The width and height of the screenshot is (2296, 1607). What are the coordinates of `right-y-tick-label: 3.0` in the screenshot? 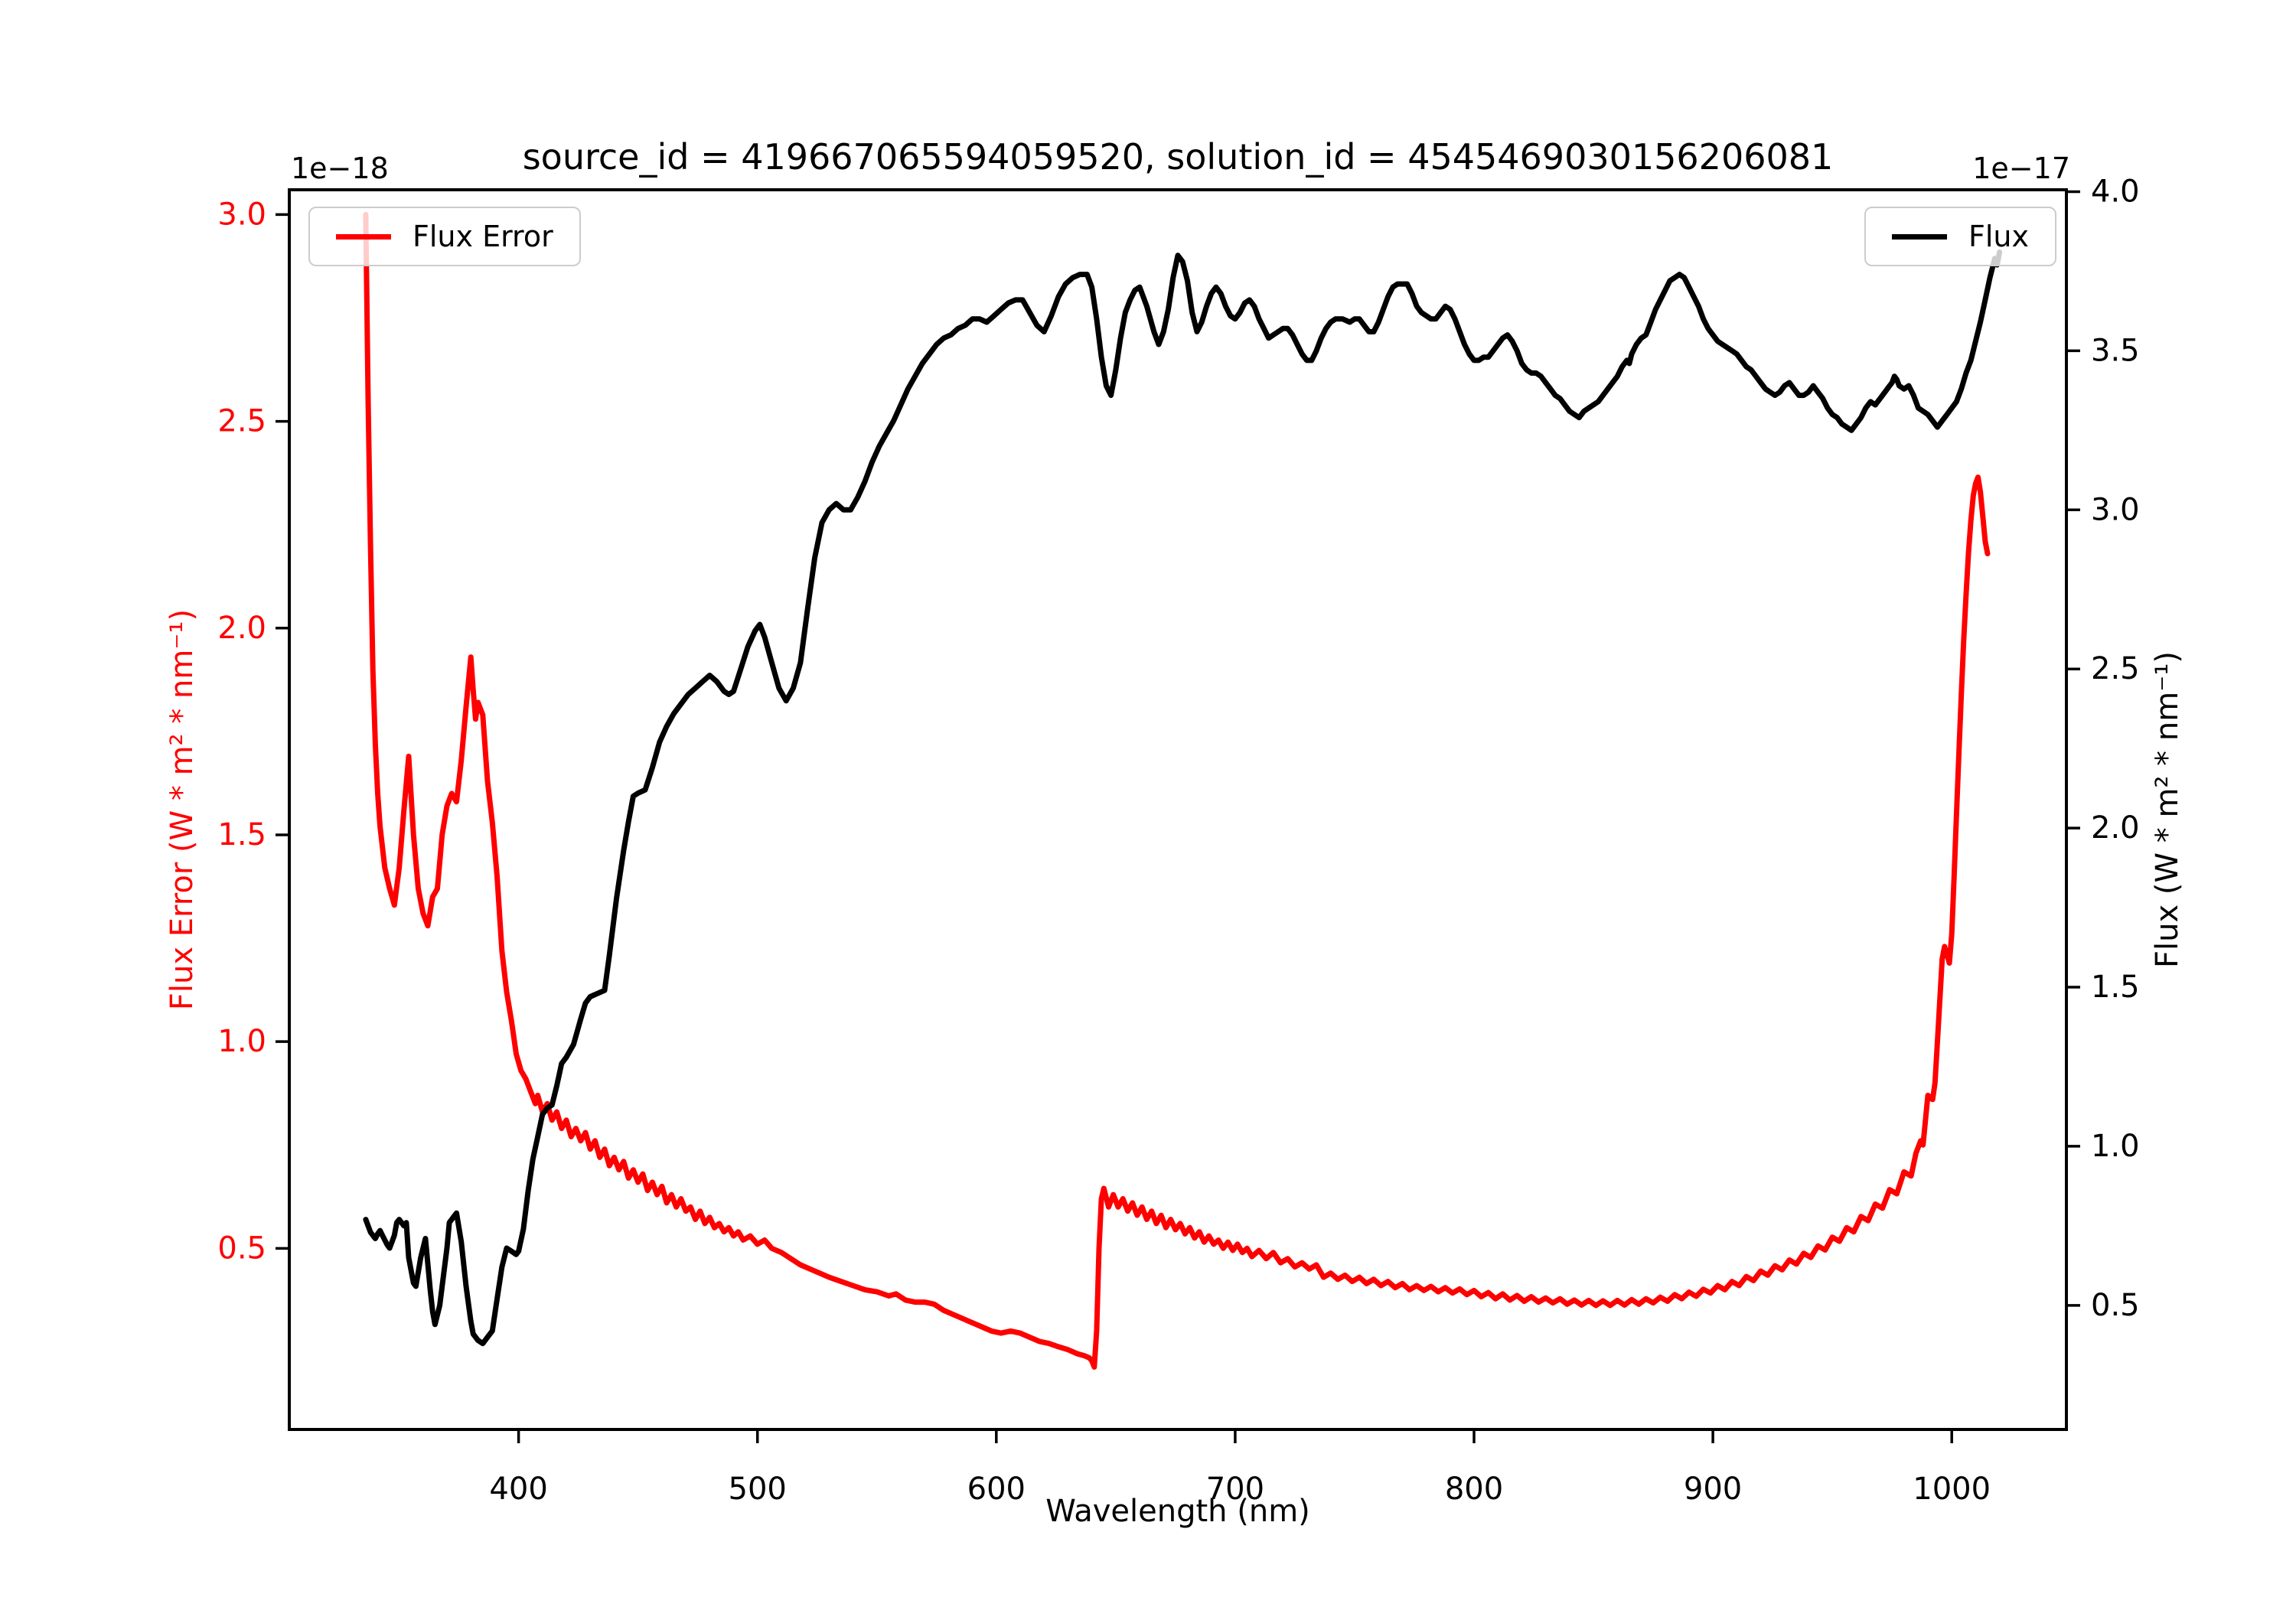 It's located at (2115, 510).